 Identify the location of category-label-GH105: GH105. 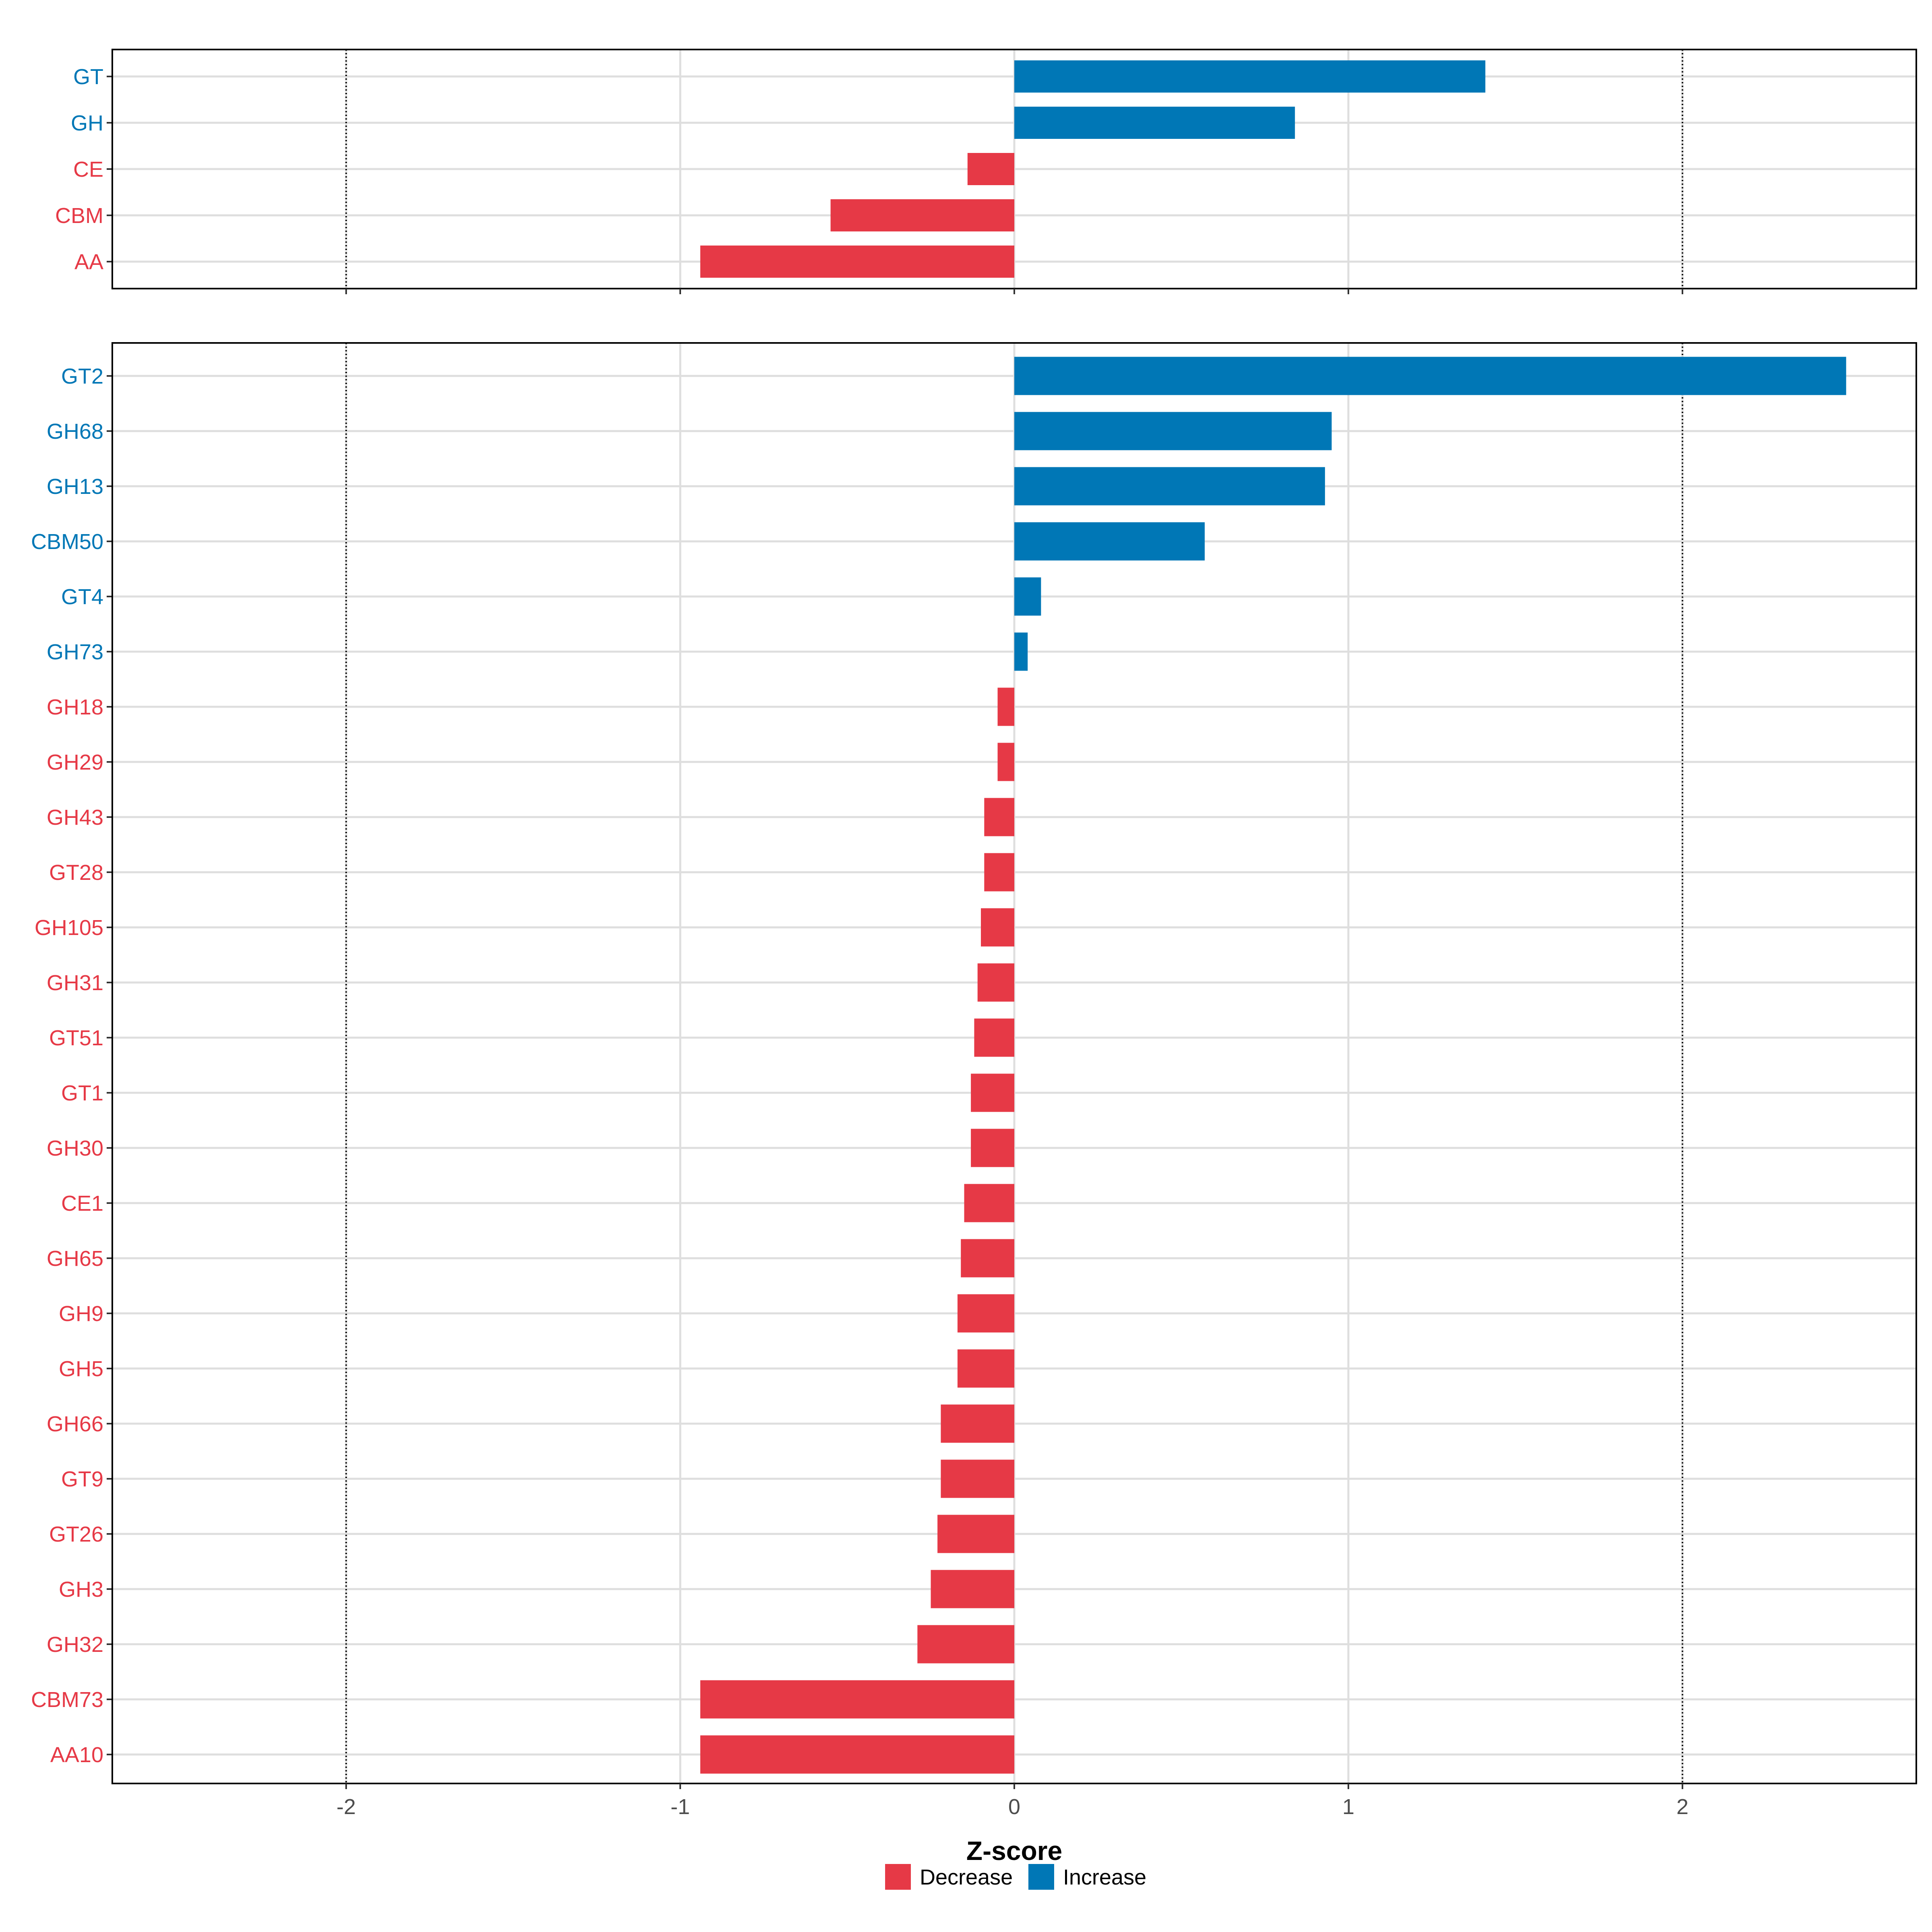
(69, 928).